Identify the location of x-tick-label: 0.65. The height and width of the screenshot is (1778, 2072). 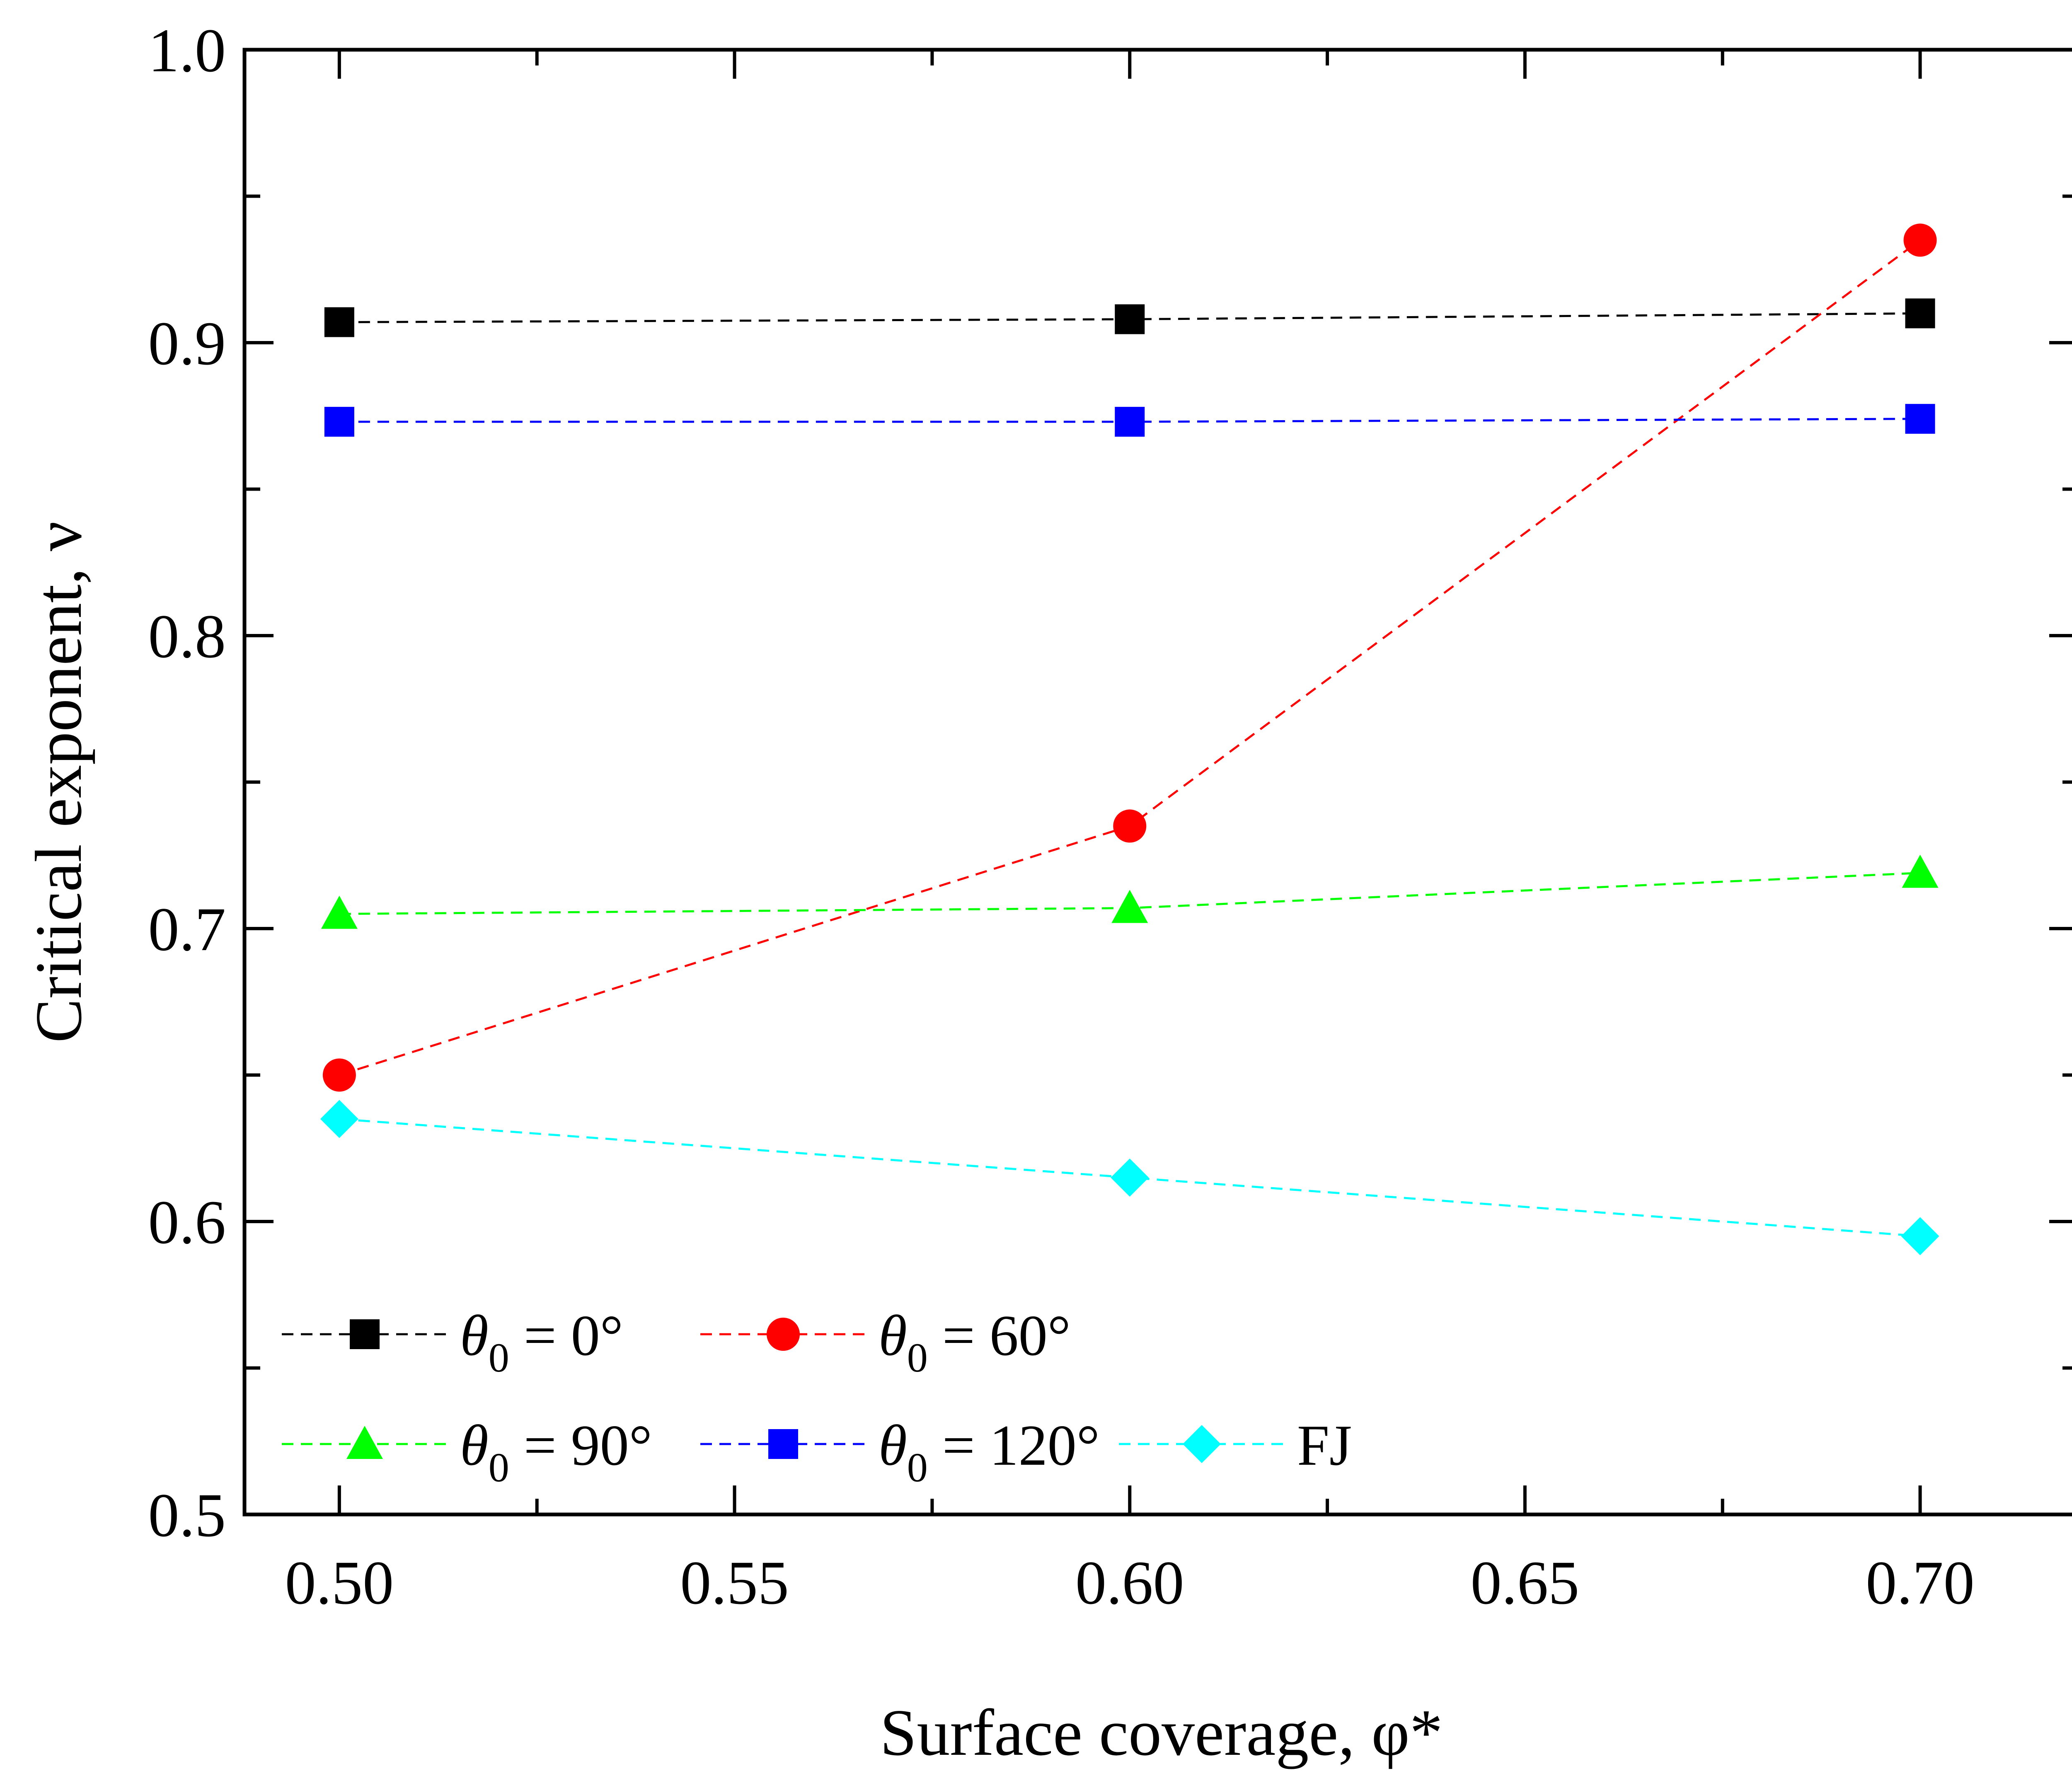
(1525, 1582).